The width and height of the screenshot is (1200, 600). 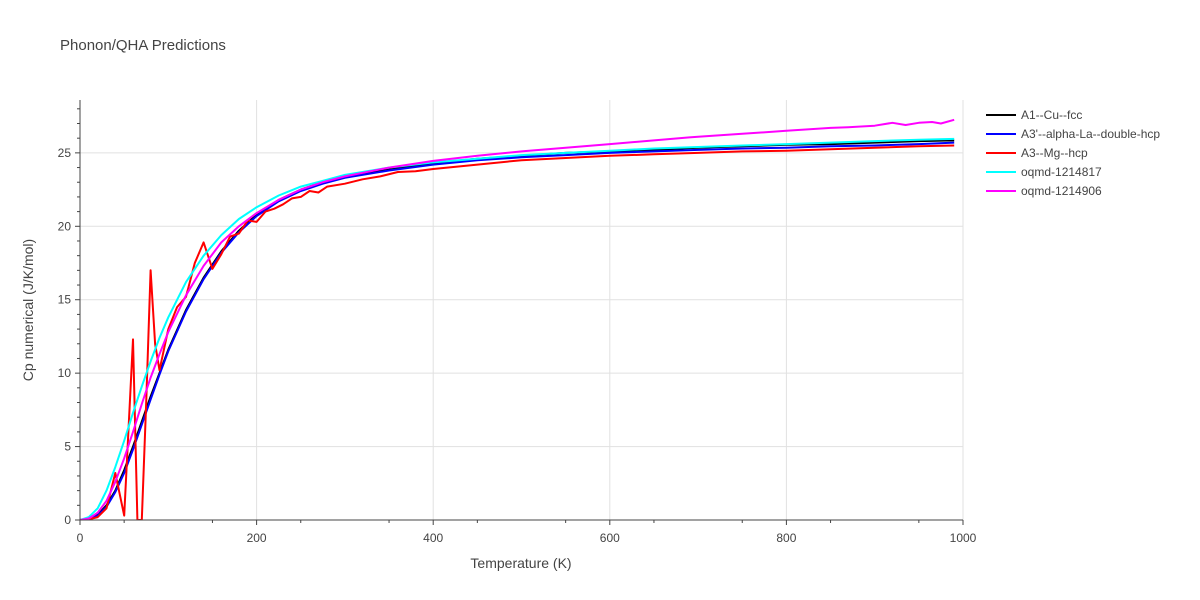 I want to click on legend-item-0: A1--Cu--fcc, so click(x=1034, y=115).